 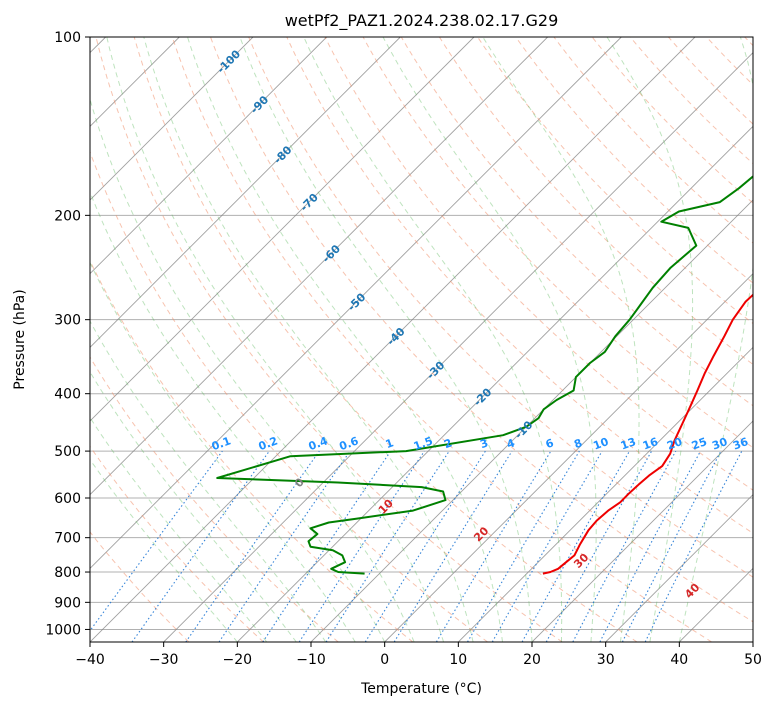 What do you see at coordinates (740, 444) in the screenshot?
I see `mixing-ratio-label: 36` at bounding box center [740, 444].